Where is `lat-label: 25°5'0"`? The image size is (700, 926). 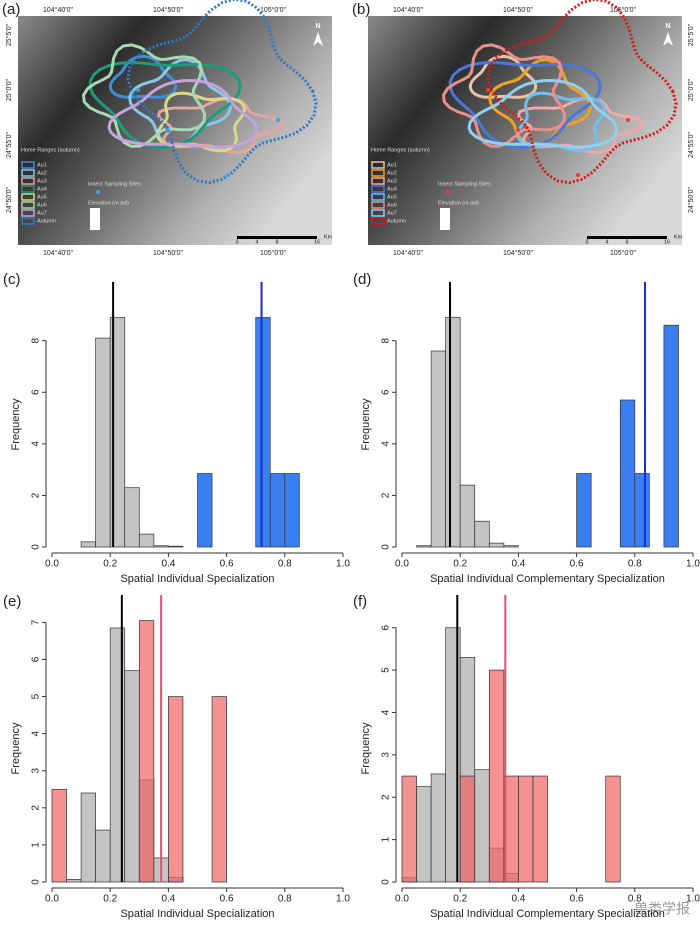 lat-label: 25°5'0" is located at coordinates (9, 34).